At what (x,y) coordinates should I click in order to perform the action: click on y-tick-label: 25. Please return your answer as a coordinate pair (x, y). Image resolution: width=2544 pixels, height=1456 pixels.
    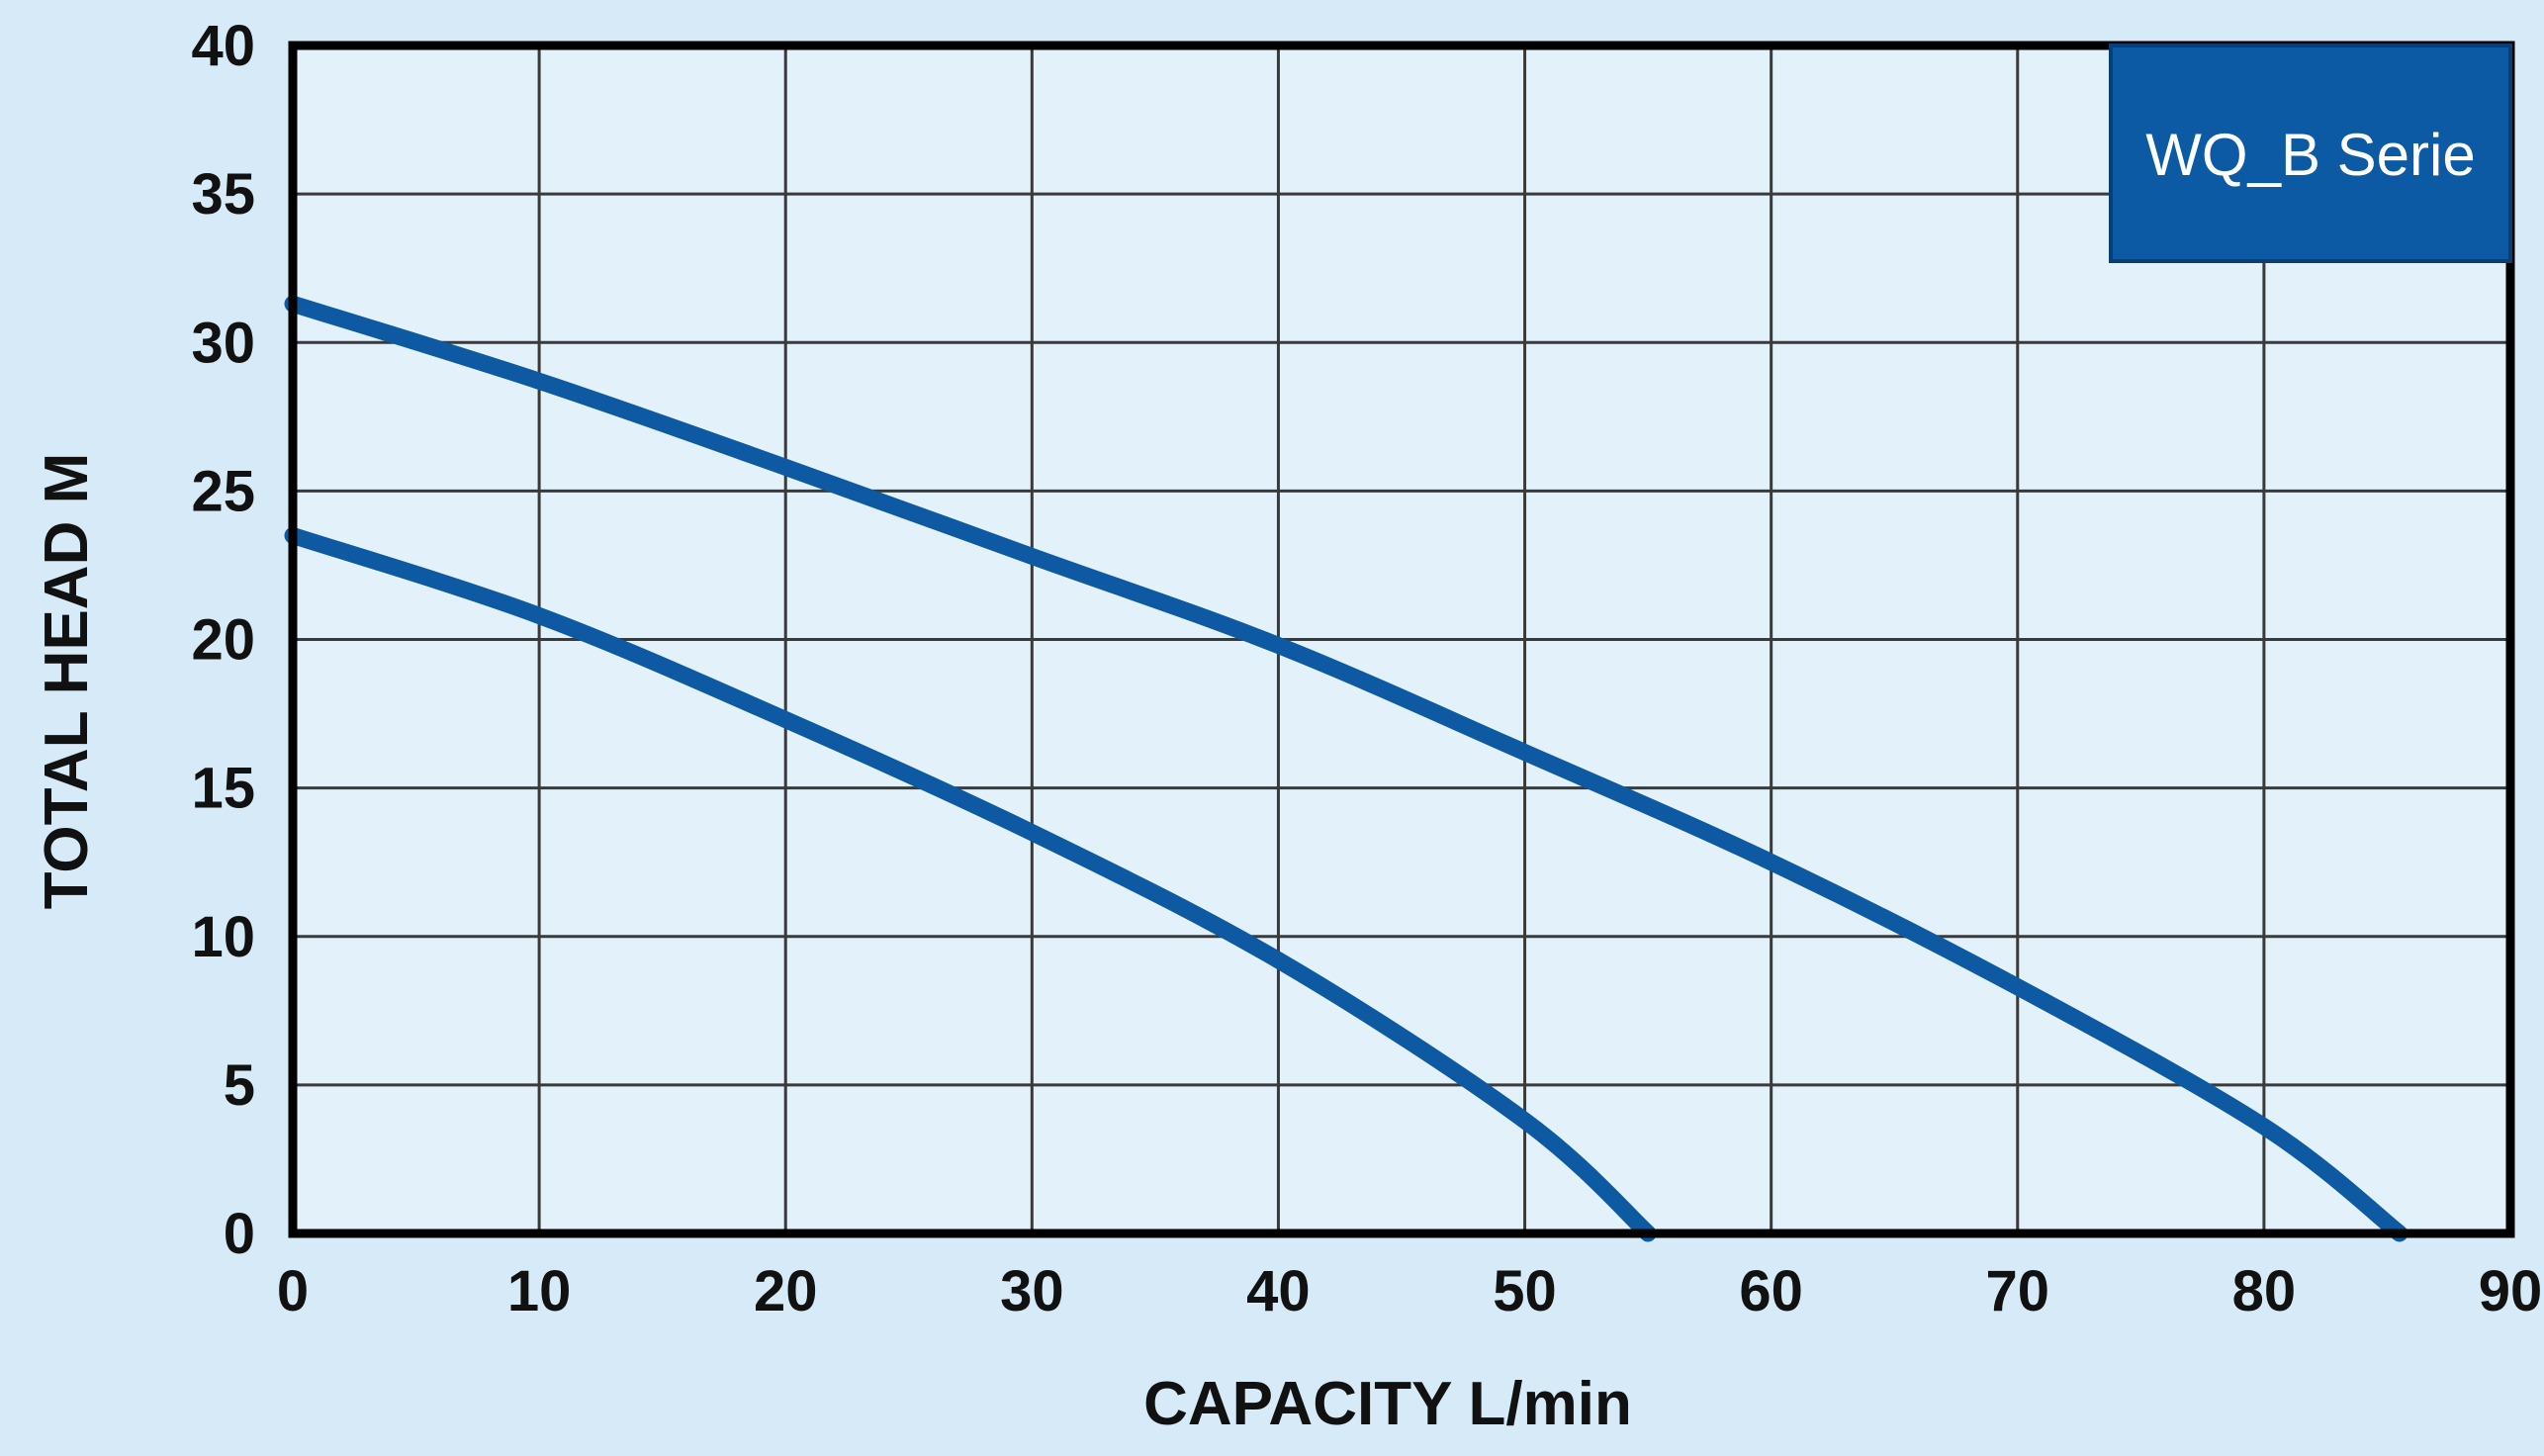
    Looking at the image, I should click on (223, 491).